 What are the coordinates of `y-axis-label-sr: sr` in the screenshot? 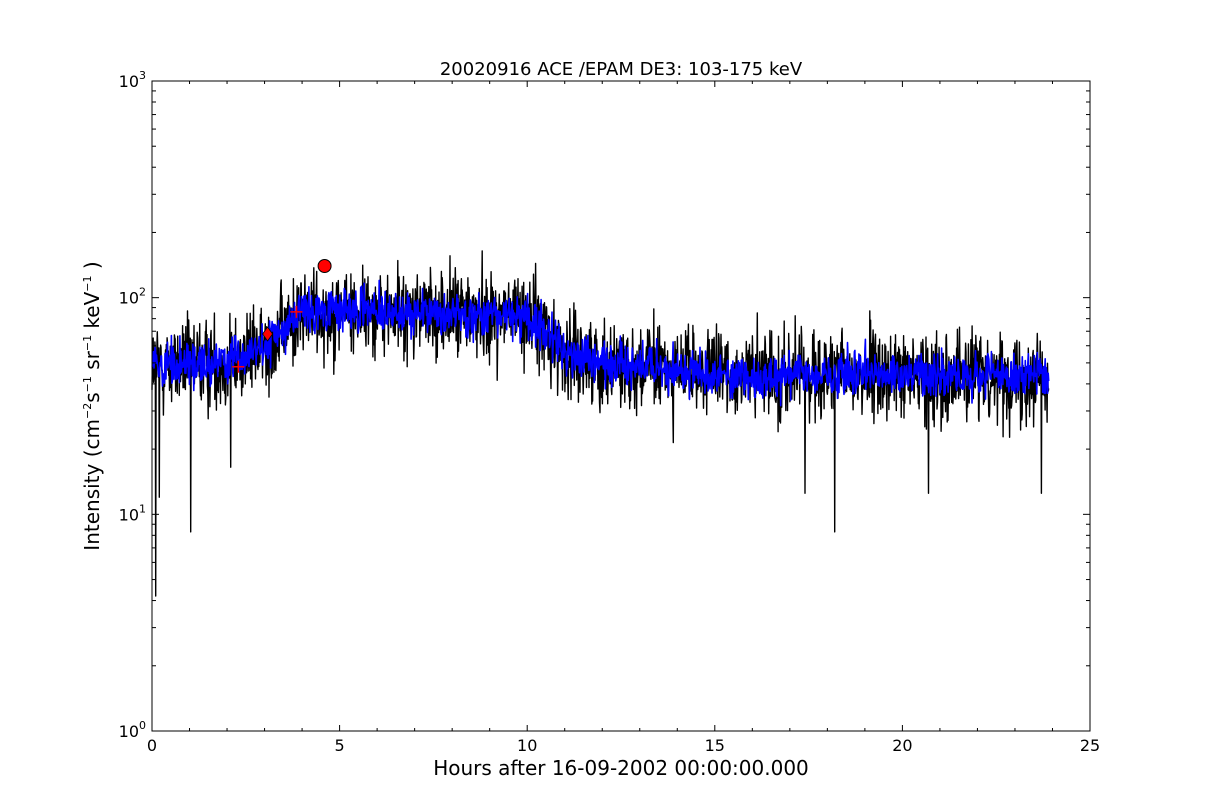 It's located at (92, 363).